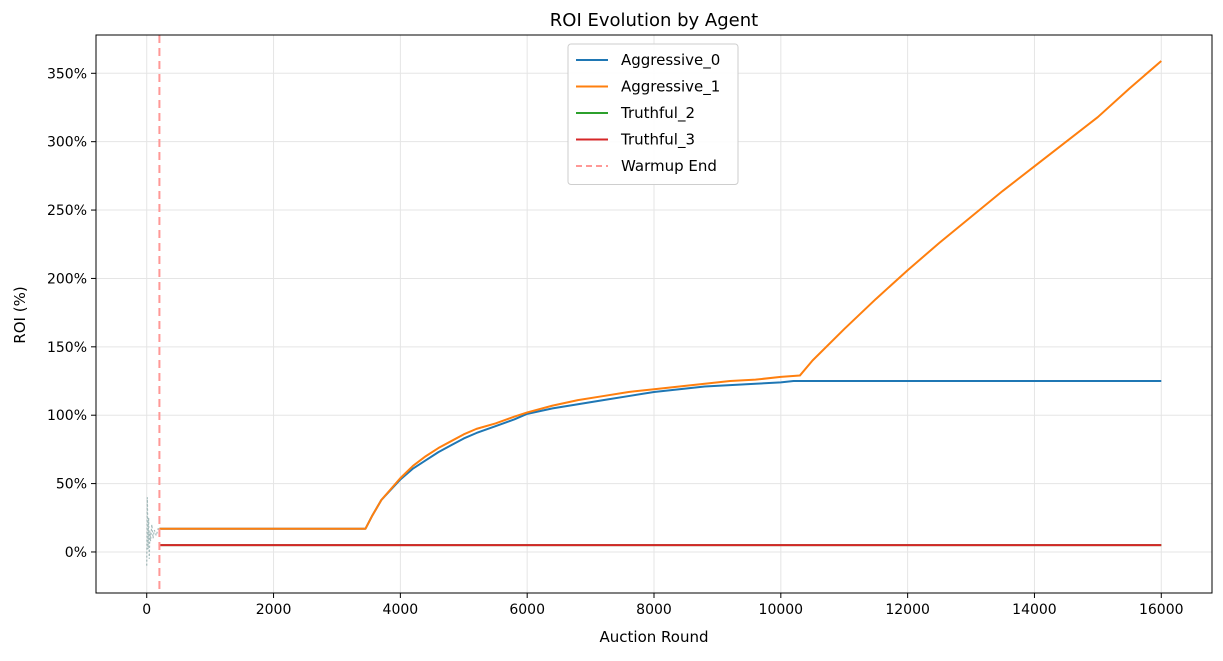  Describe the element at coordinates (654, 637) in the screenshot. I see `x-axis-label: Auction Round` at that location.